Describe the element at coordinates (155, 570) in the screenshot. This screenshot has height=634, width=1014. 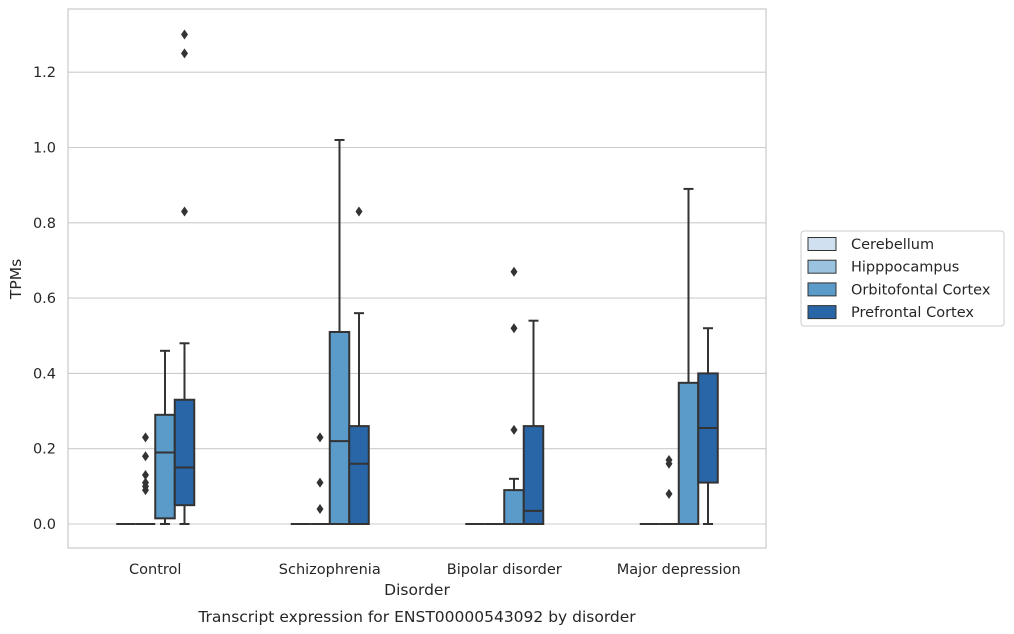
I see `x-tick-label: Control` at that location.